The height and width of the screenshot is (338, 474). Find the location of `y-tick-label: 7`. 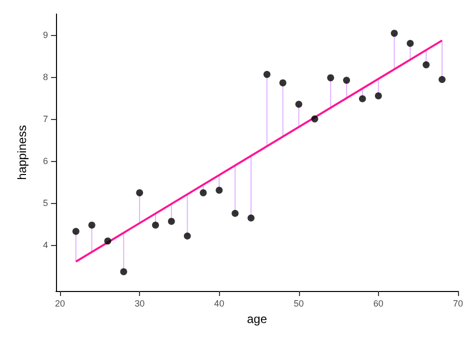

y-tick-label: 7 is located at coordinates (45, 119).